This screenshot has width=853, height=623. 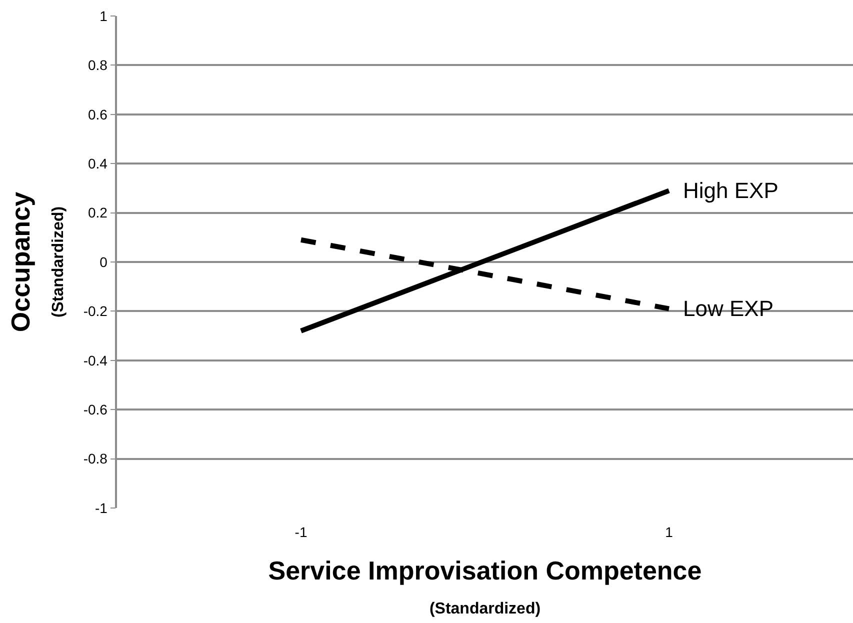 What do you see at coordinates (36, 261) in the screenshot?
I see `y-axis-title: Occupancy (Standardized)` at bounding box center [36, 261].